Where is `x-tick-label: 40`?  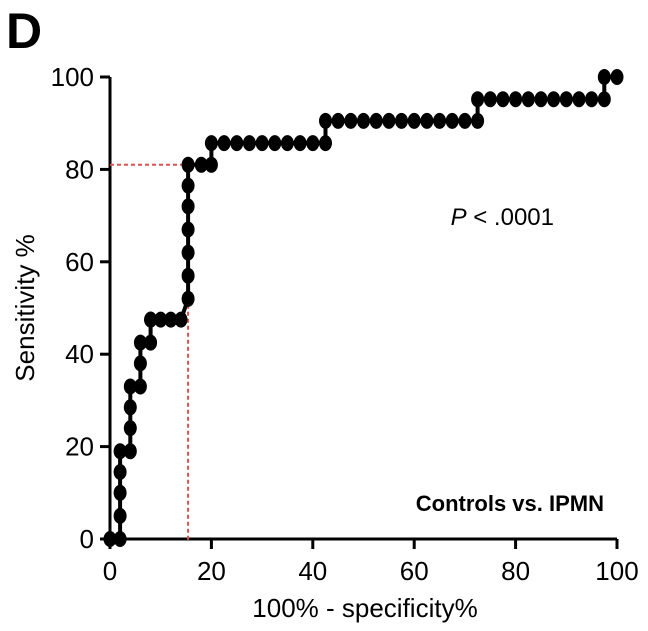
x-tick-label: 40 is located at coordinates (312, 571).